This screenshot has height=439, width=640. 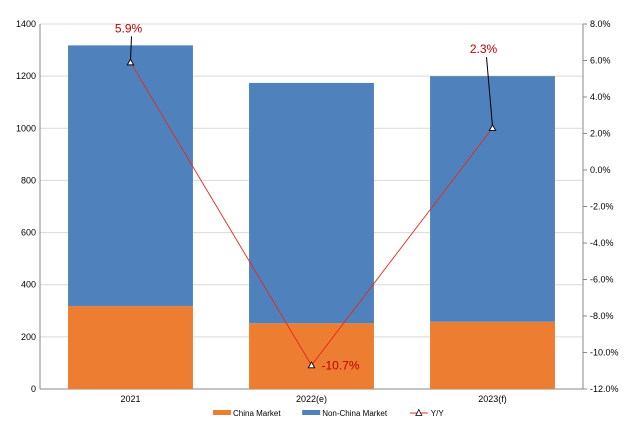 What do you see at coordinates (602, 280) in the screenshot?
I see `y-right-tick-label: -6.0%` at bounding box center [602, 280].